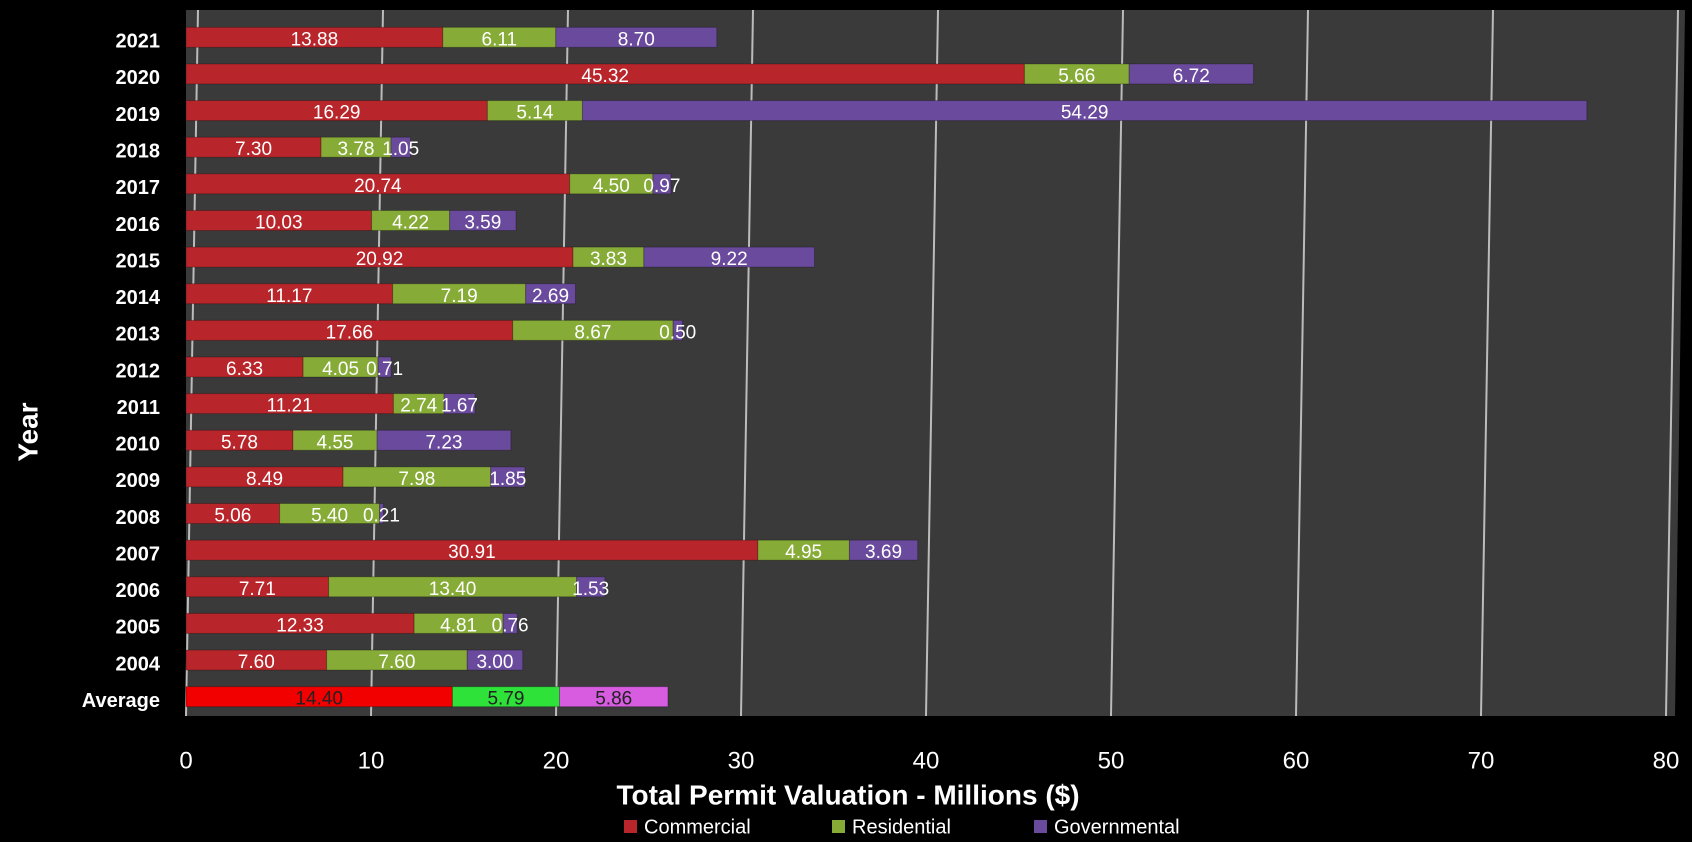 This screenshot has height=842, width=1692. I want to click on data-label: 5.06, so click(232, 516).